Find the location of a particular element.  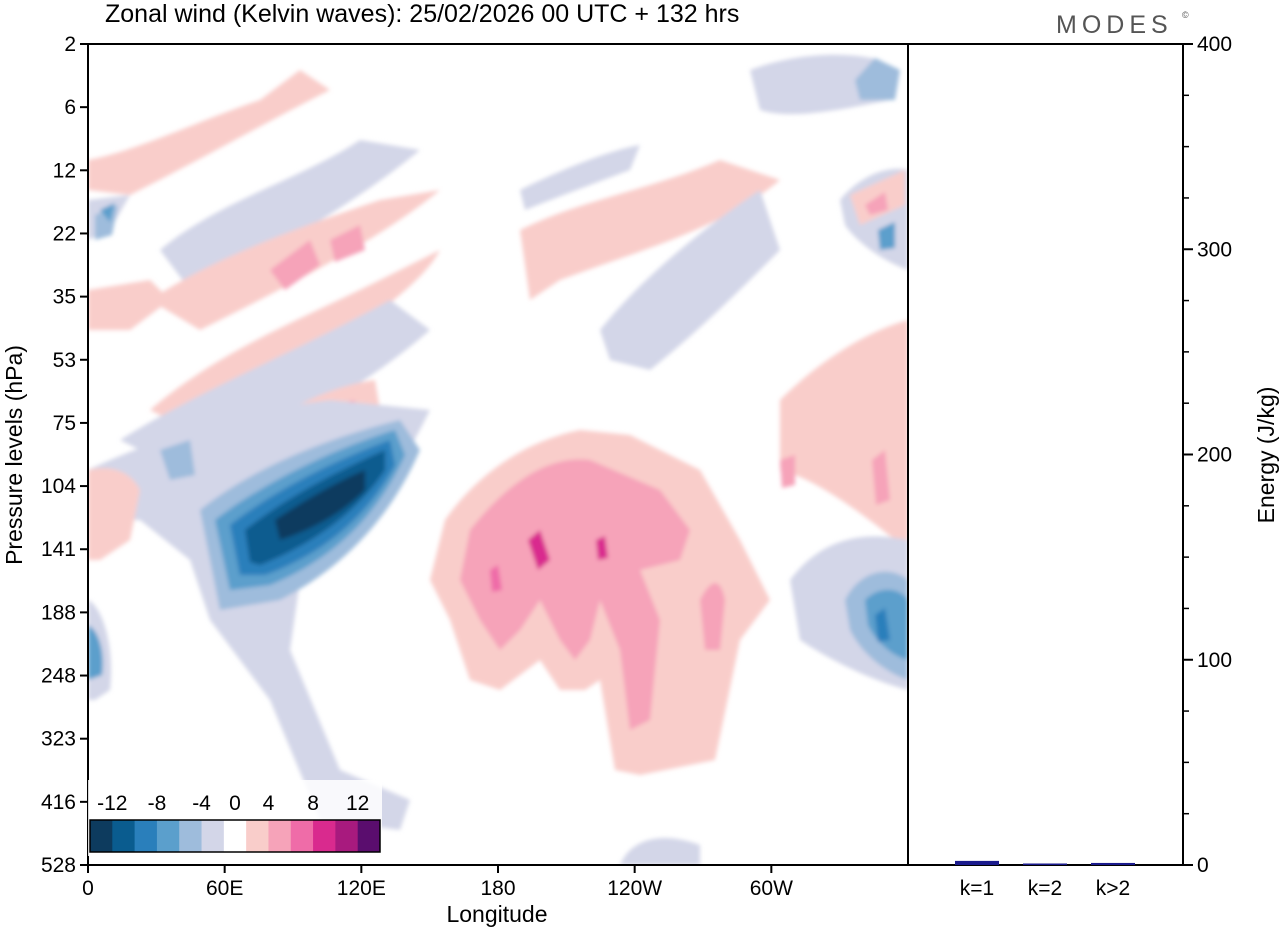

y-tick-label: 416 is located at coordinates (58, 802).